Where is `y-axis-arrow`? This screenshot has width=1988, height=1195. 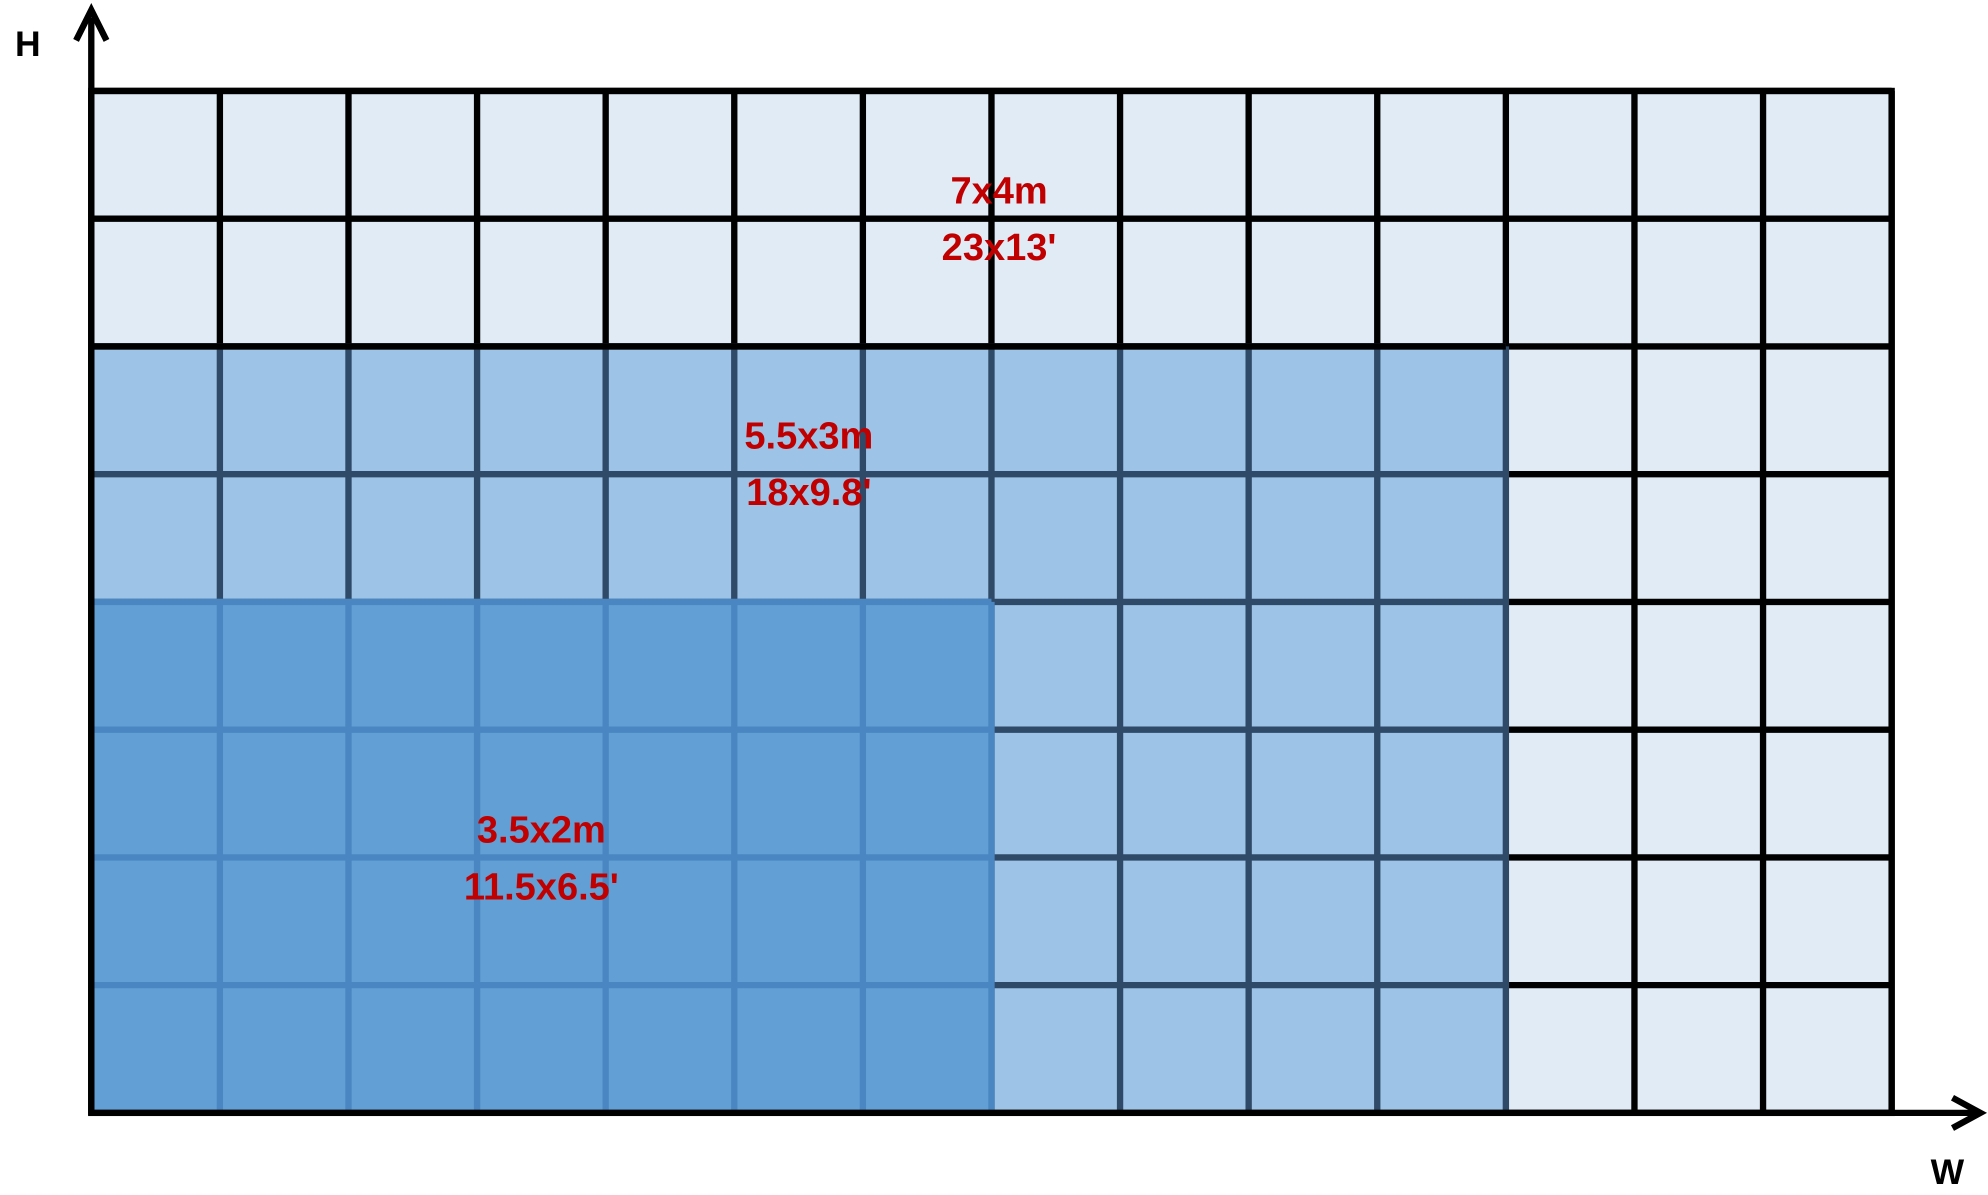 y-axis-arrow is located at coordinates (91, 22).